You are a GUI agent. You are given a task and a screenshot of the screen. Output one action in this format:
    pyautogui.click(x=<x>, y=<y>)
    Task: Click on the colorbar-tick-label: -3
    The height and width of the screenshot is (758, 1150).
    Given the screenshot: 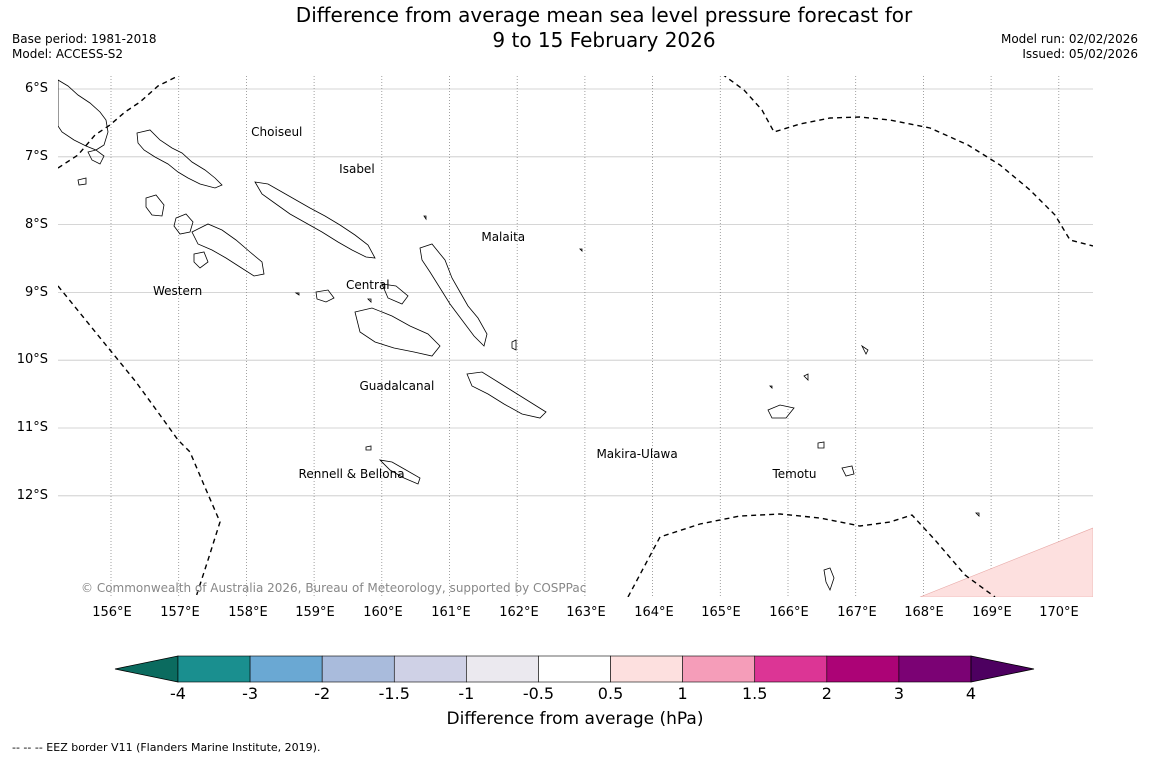 What is the action you would take?
    pyautogui.click(x=250, y=693)
    